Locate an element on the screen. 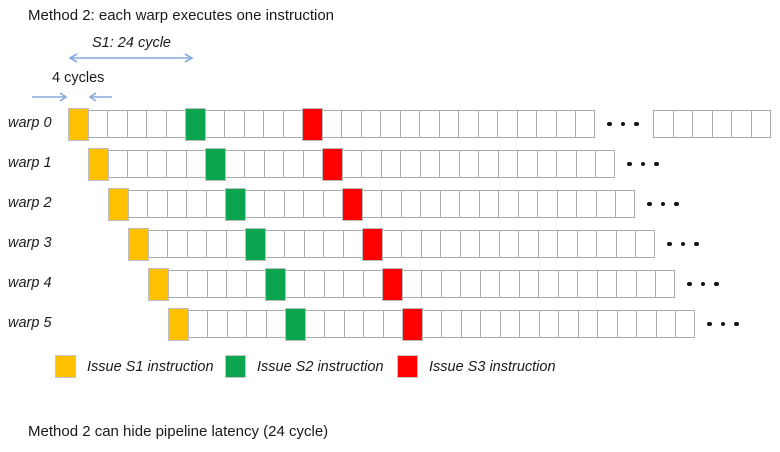 This screenshot has width=780, height=452. warp-label: warp 4 is located at coordinates (30, 283).